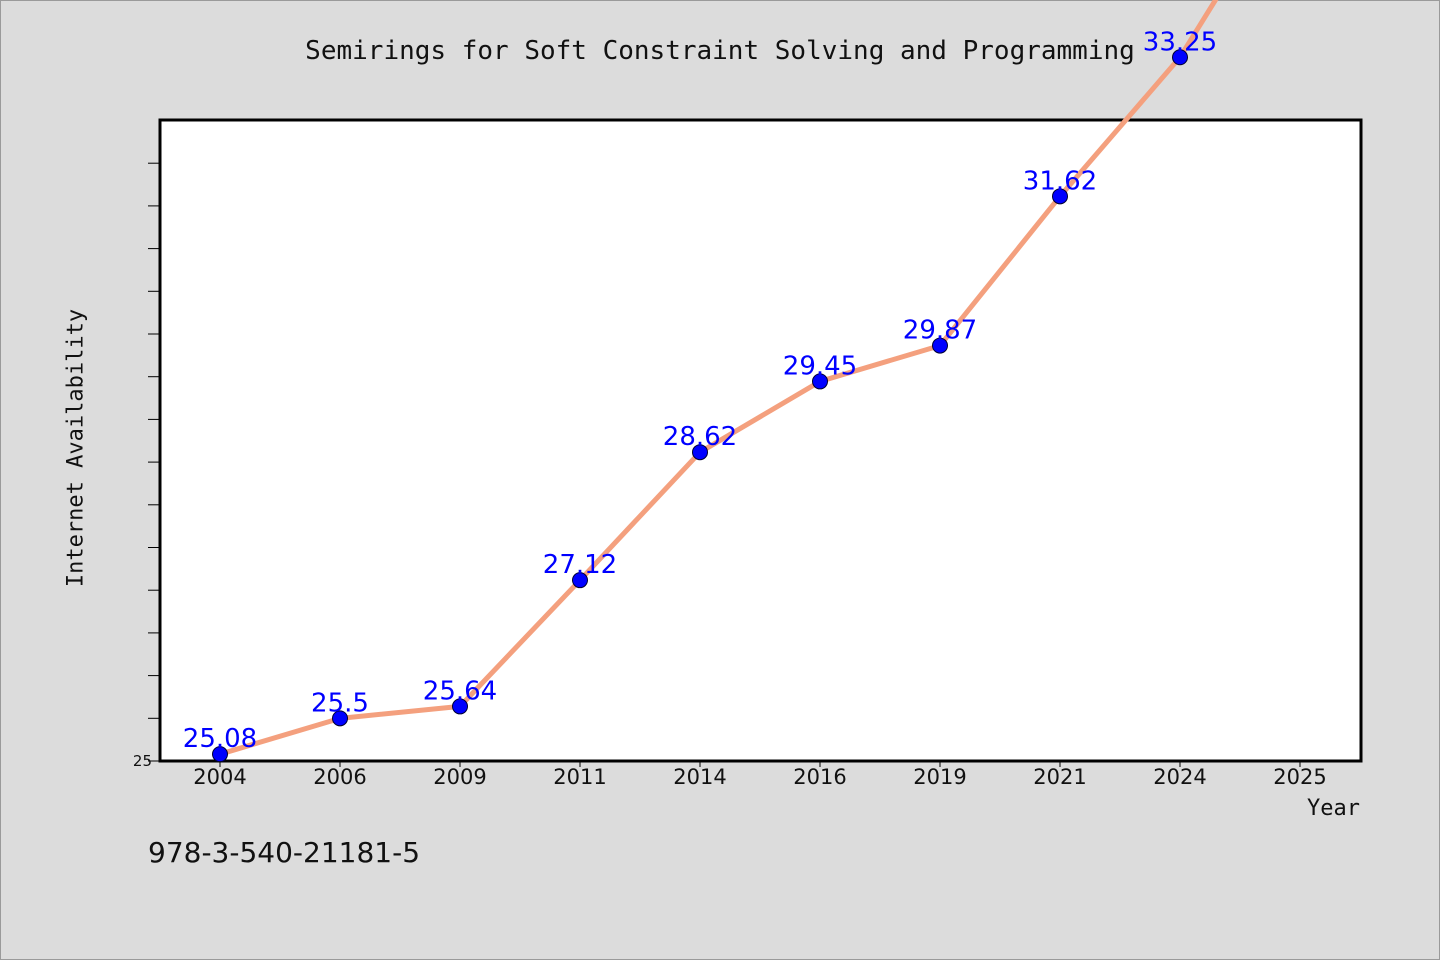 Image resolution: width=1440 pixels, height=960 pixels. I want to click on x-tick-label: 2021, so click(1059, 777).